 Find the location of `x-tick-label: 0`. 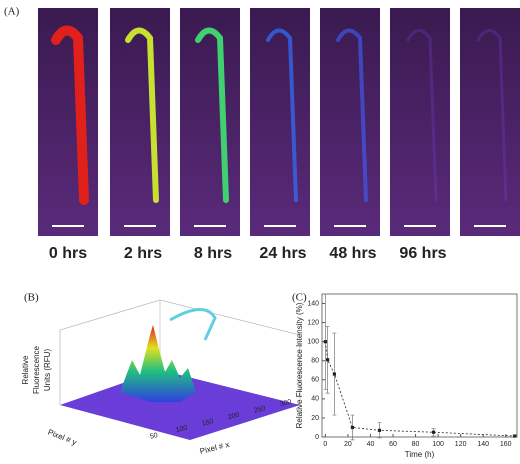

x-tick-label: 0 is located at coordinates (325, 444).